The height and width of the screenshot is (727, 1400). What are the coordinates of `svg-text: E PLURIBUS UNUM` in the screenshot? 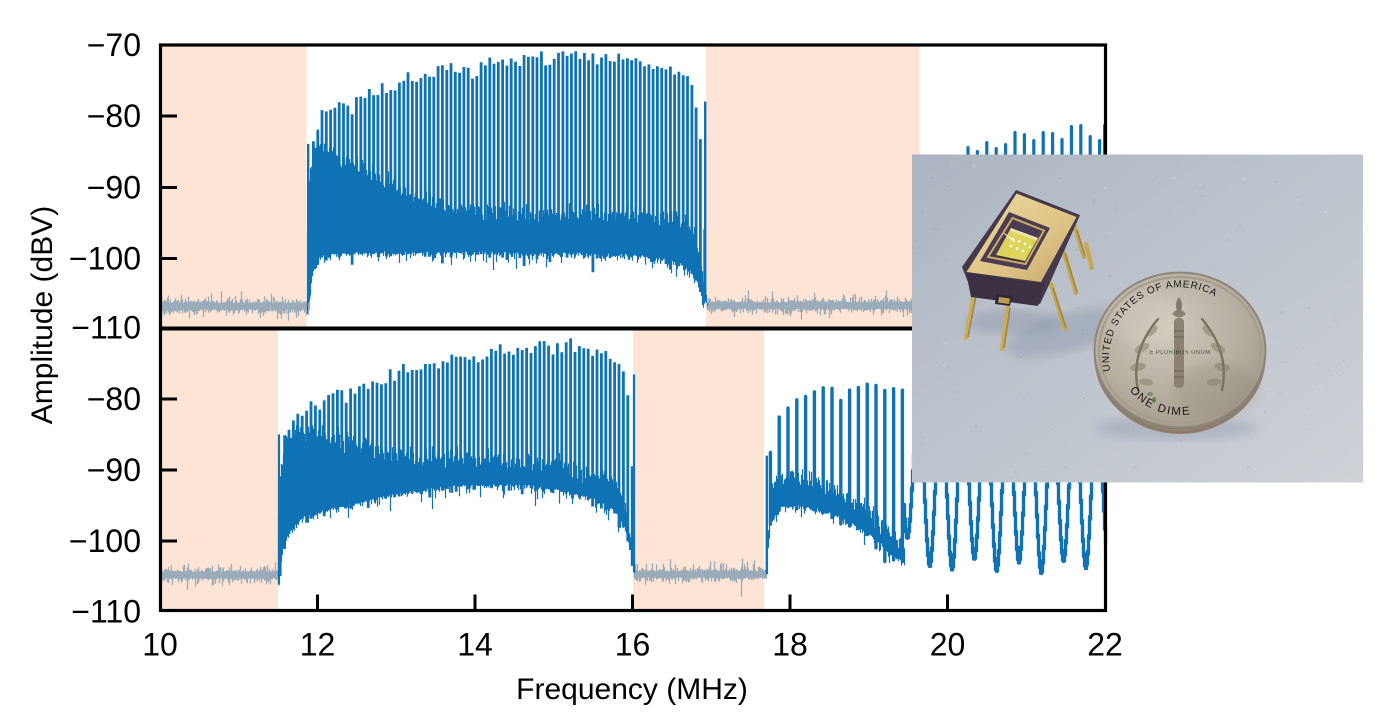 It's located at (1179, 353).